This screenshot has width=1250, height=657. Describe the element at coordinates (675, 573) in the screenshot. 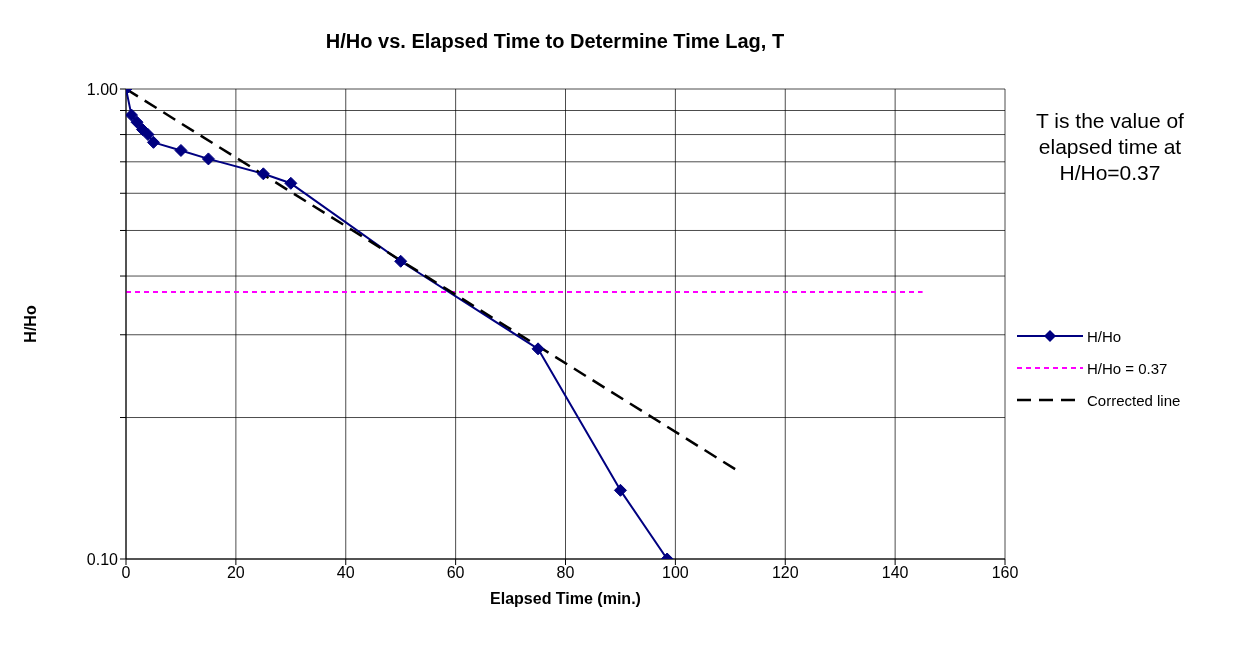

I see `x-tick-label: 100` at that location.